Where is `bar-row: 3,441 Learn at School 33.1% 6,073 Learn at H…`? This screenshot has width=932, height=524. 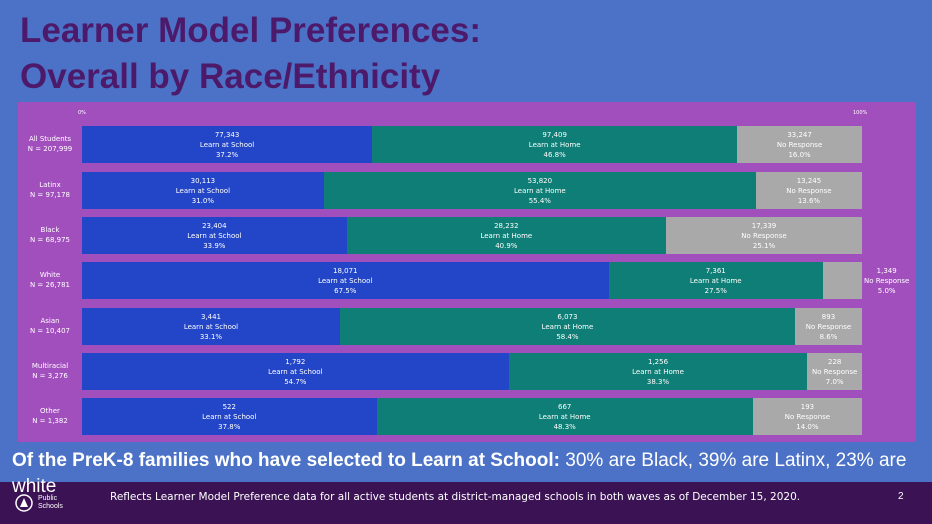
bar-row: 3,441 Learn at School 33.1% 6,073 Learn at H… is located at coordinates (472, 326).